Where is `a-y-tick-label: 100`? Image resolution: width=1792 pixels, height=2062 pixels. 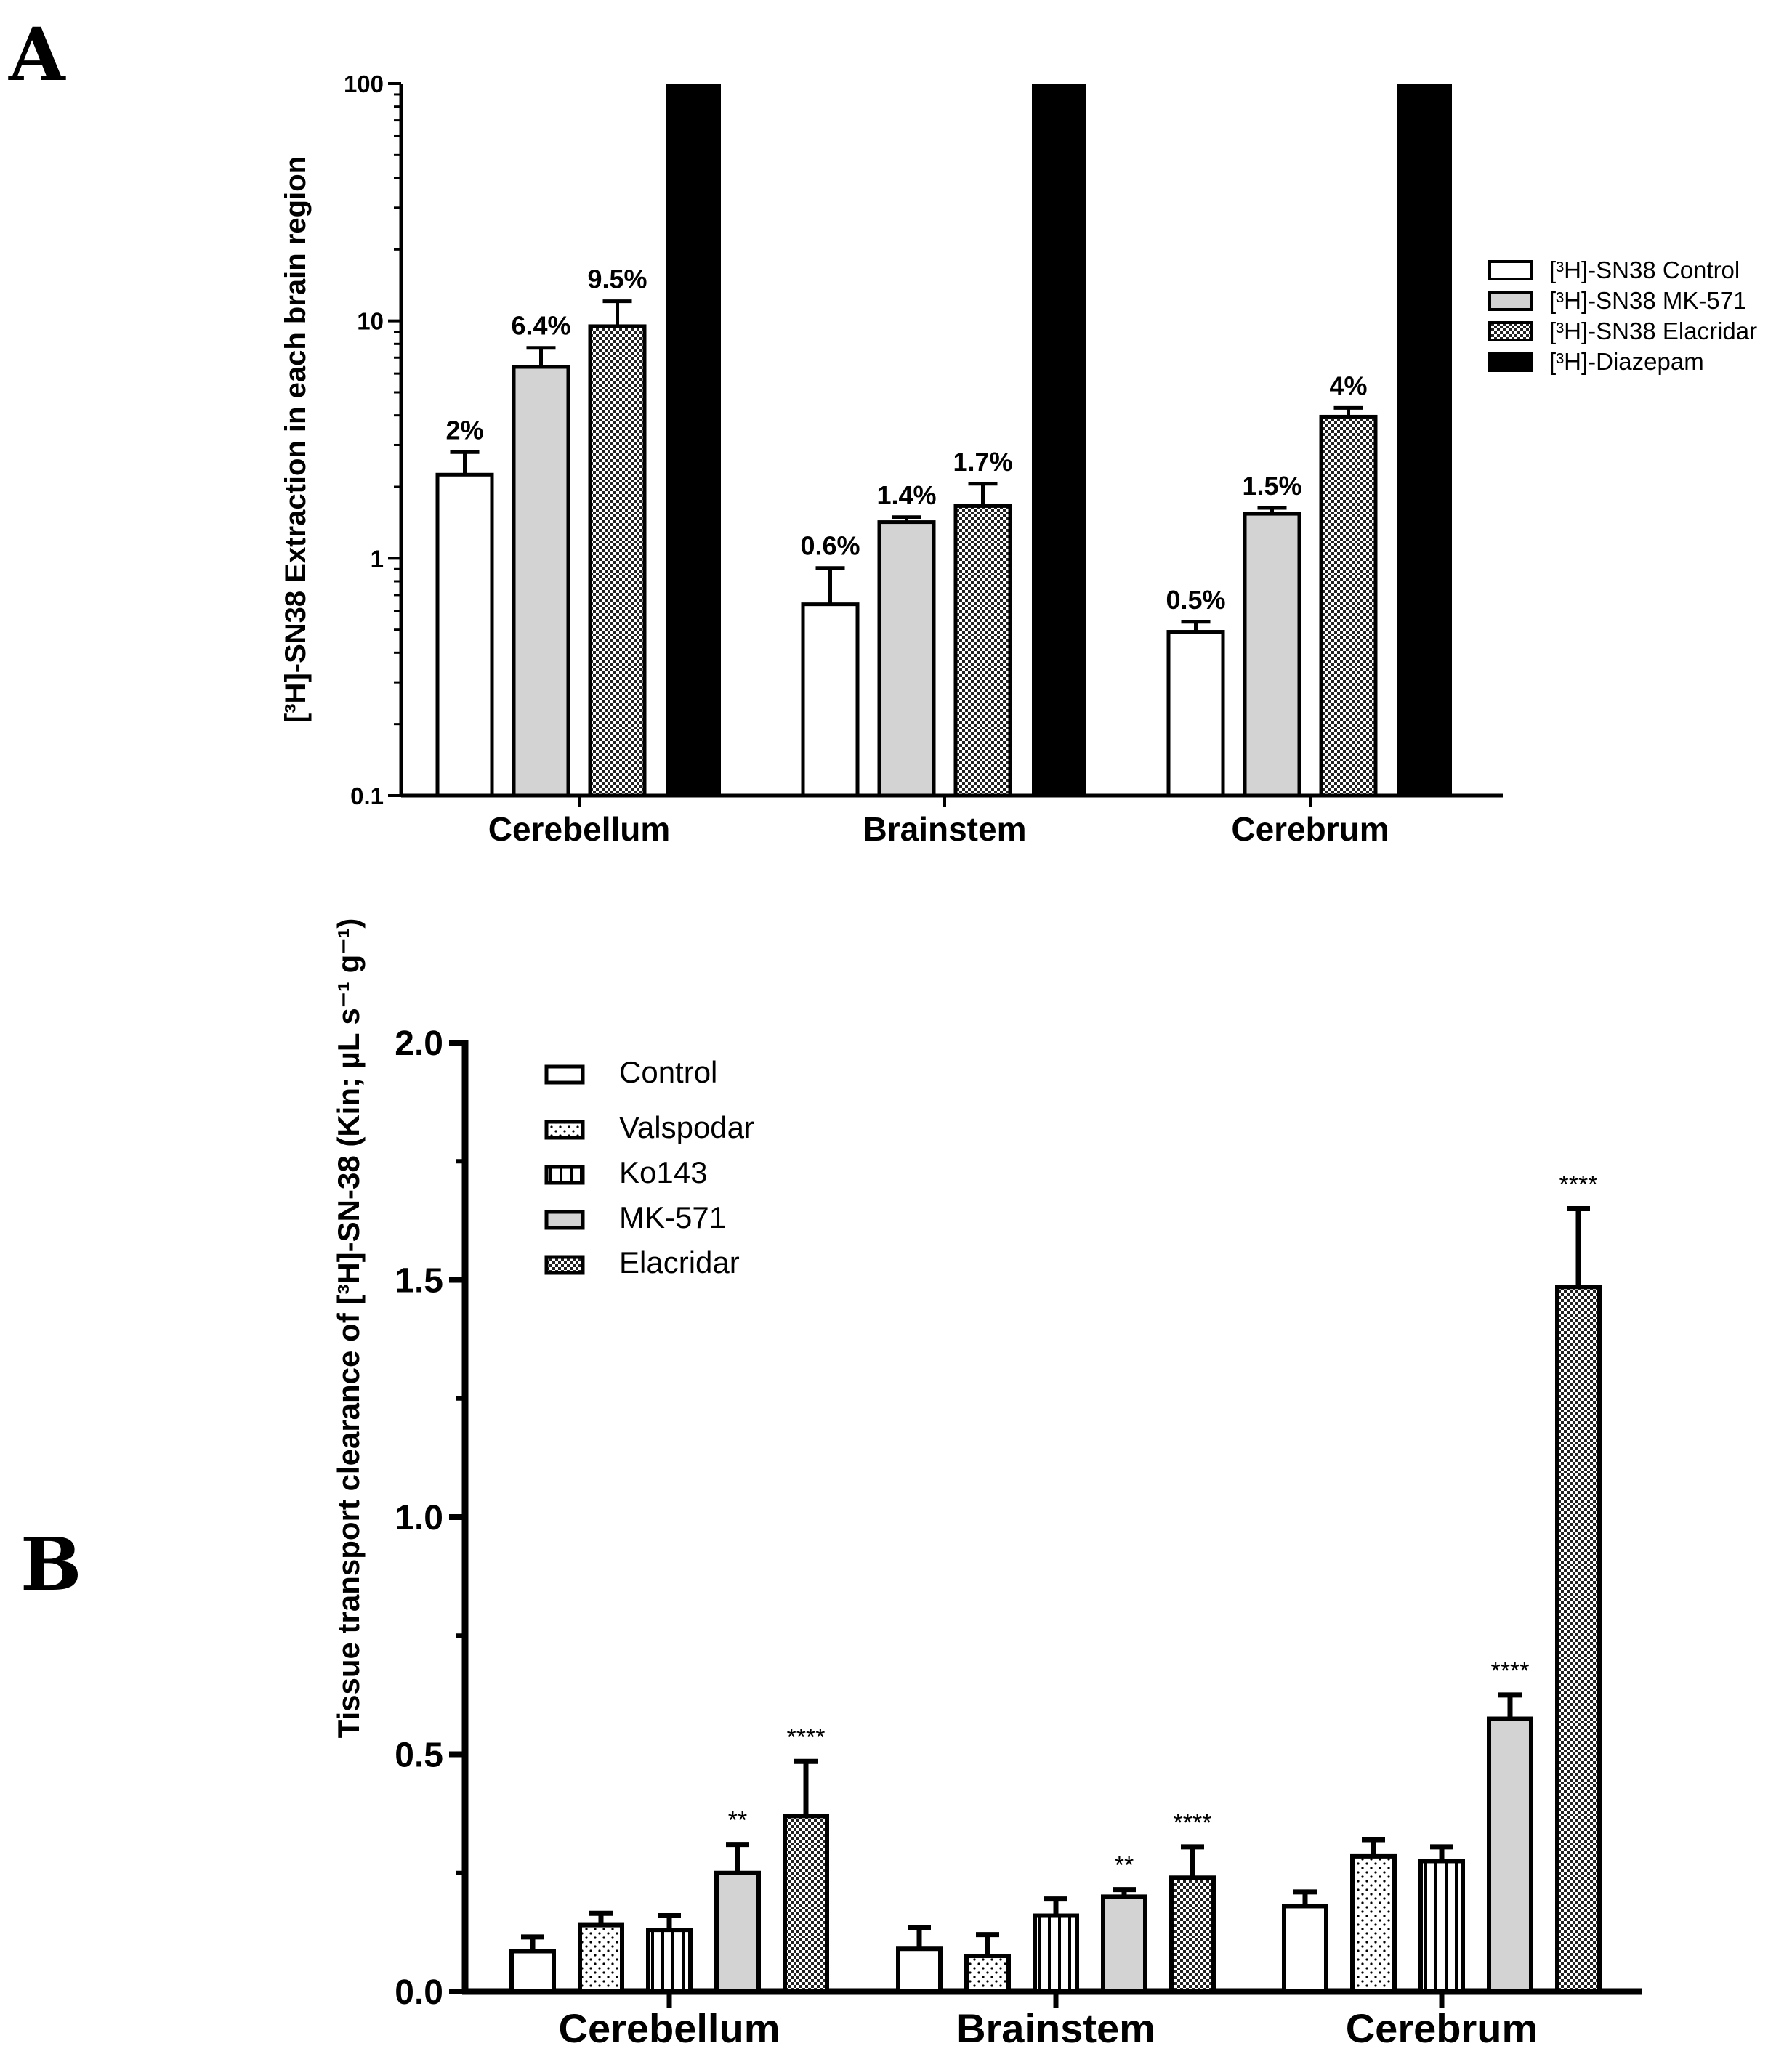 a-y-tick-label: 100 is located at coordinates (364, 83).